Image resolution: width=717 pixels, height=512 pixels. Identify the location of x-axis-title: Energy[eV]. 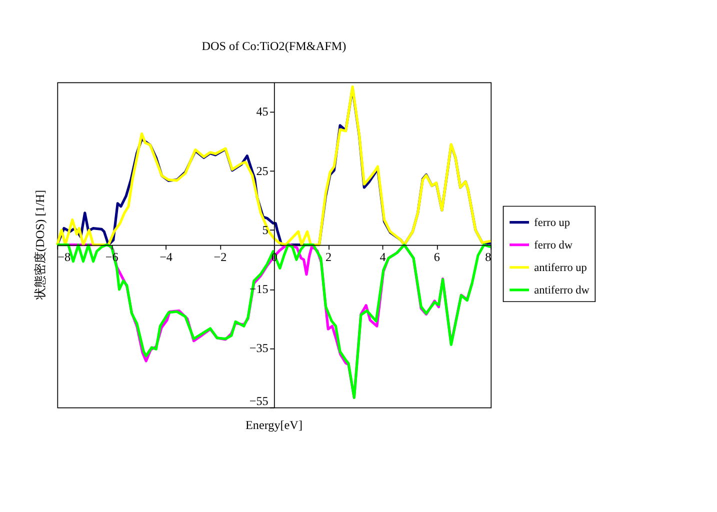
(273, 425).